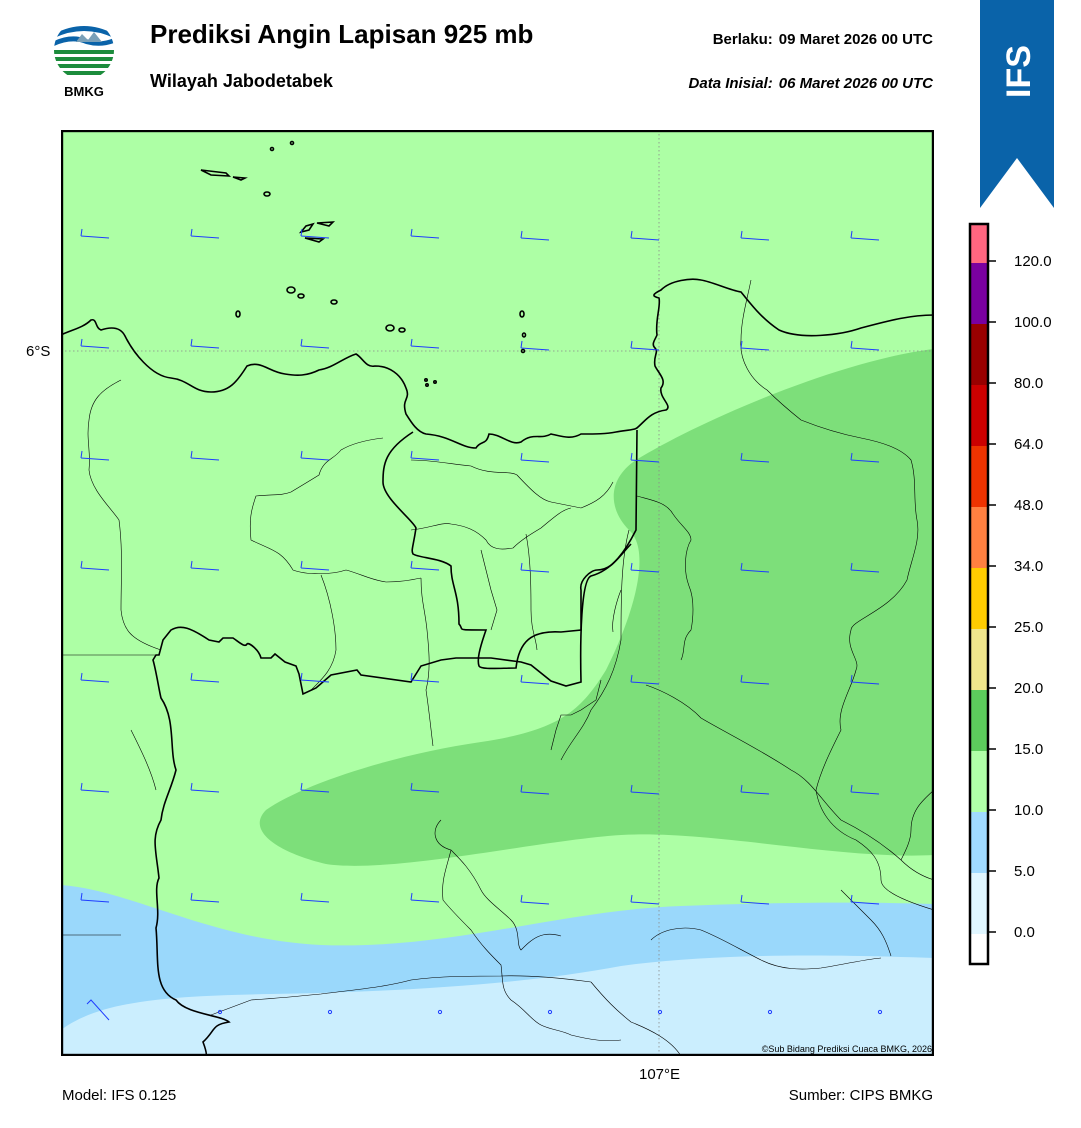 The width and height of the screenshot is (1081, 1128). Describe the element at coordinates (1024, 932) in the screenshot. I see `colorbar-tick-label: 0.0` at that location.